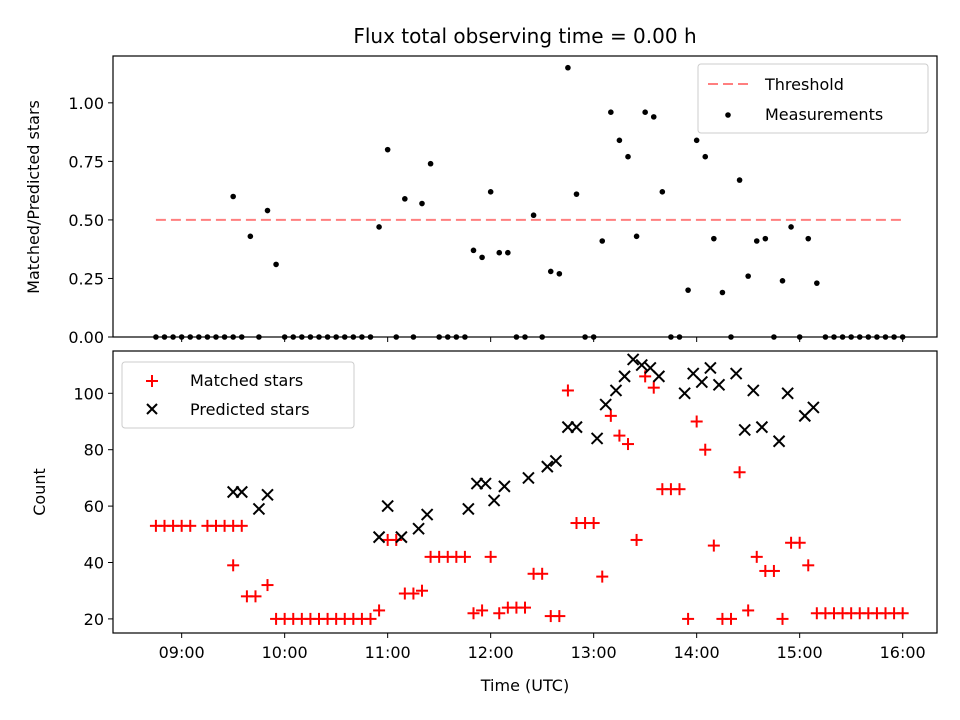  What do you see at coordinates (813, 98) in the screenshot?
I see `top-legend: Threshold Measurements` at bounding box center [813, 98].